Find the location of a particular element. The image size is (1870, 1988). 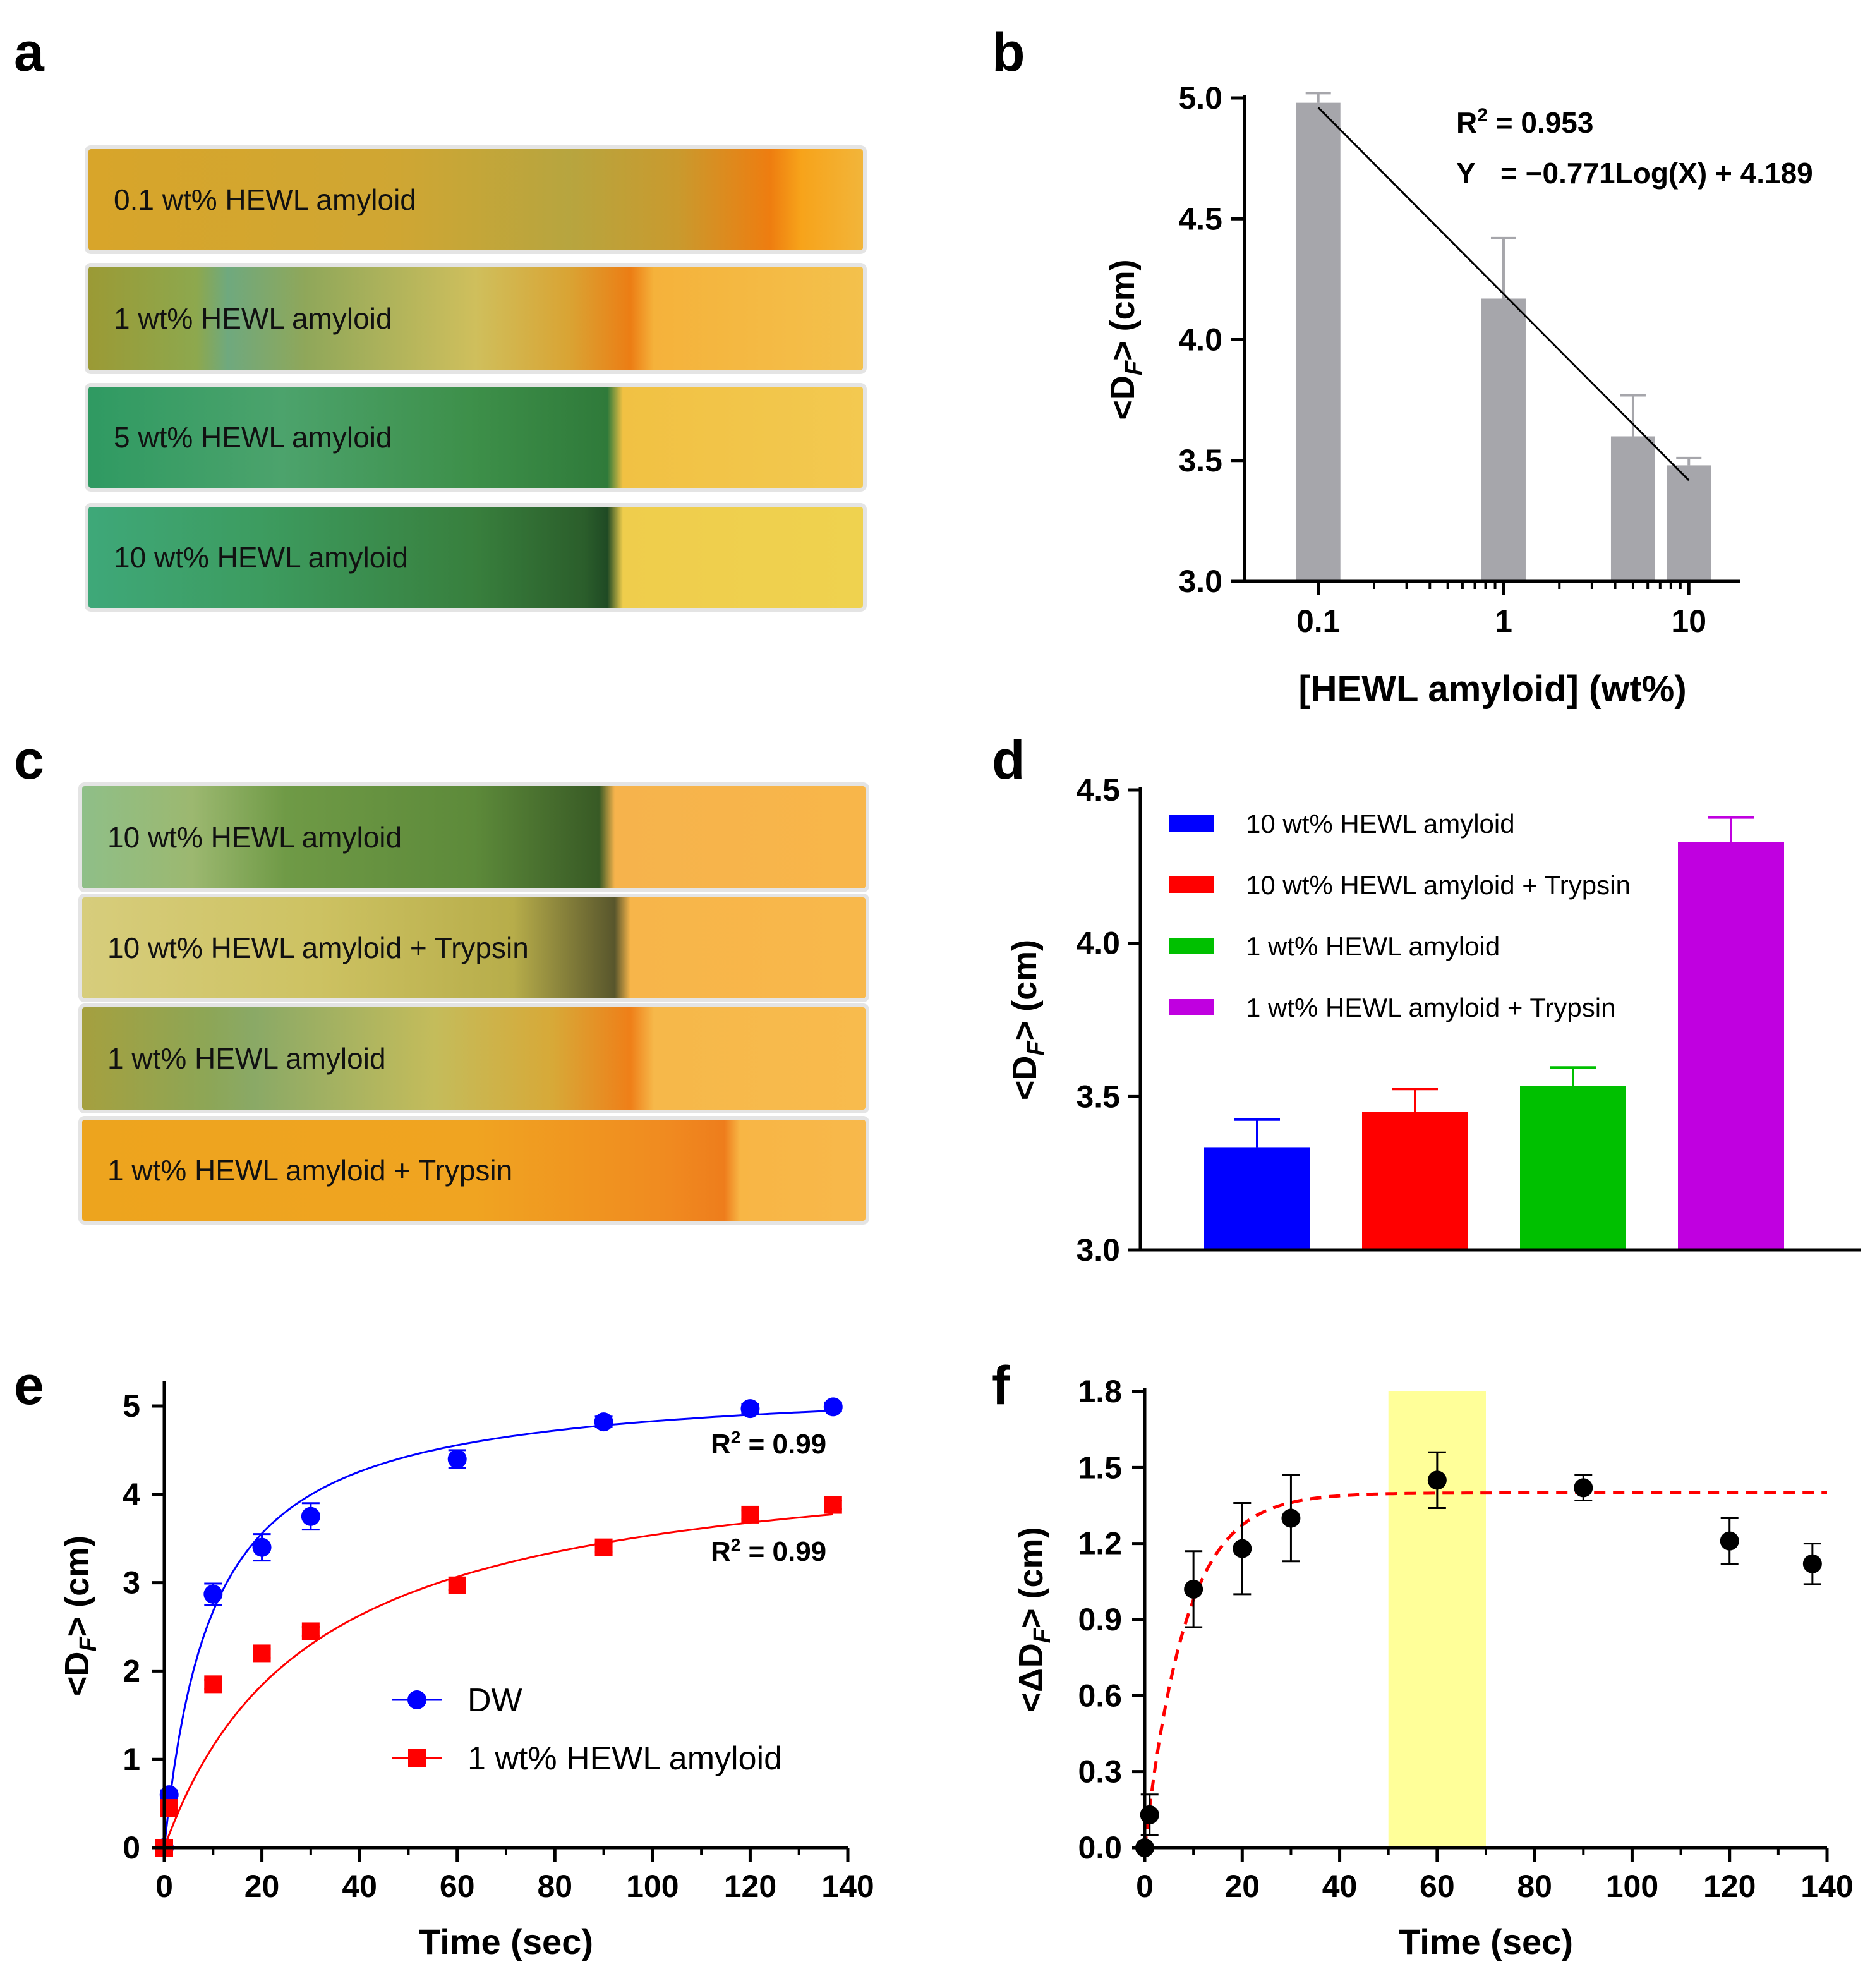

eq-label-b: Y is located at coordinates (1466, 173).